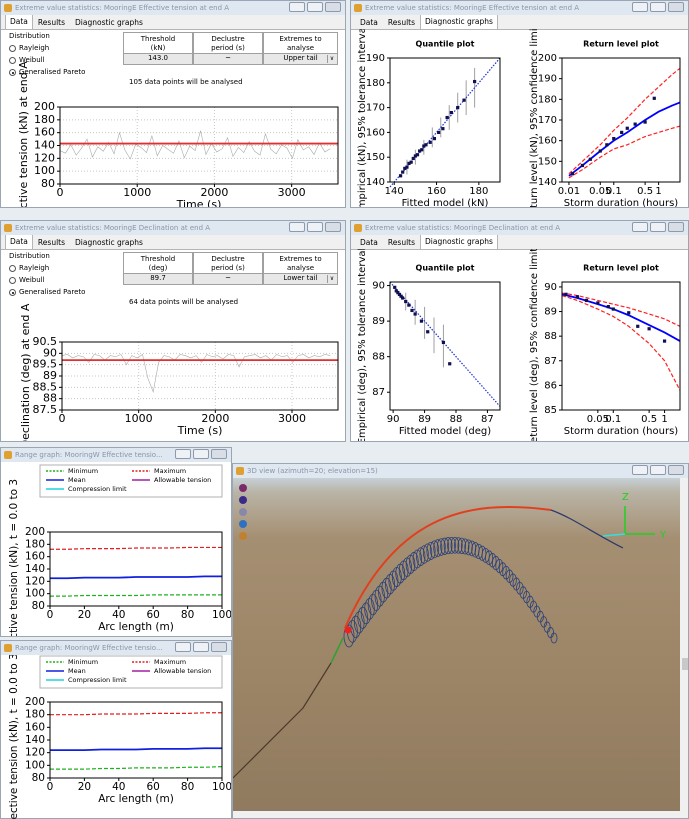 This screenshot has height=819, width=689. Describe the element at coordinates (685, 664) in the screenshot. I see `scroll-thumb` at that location.